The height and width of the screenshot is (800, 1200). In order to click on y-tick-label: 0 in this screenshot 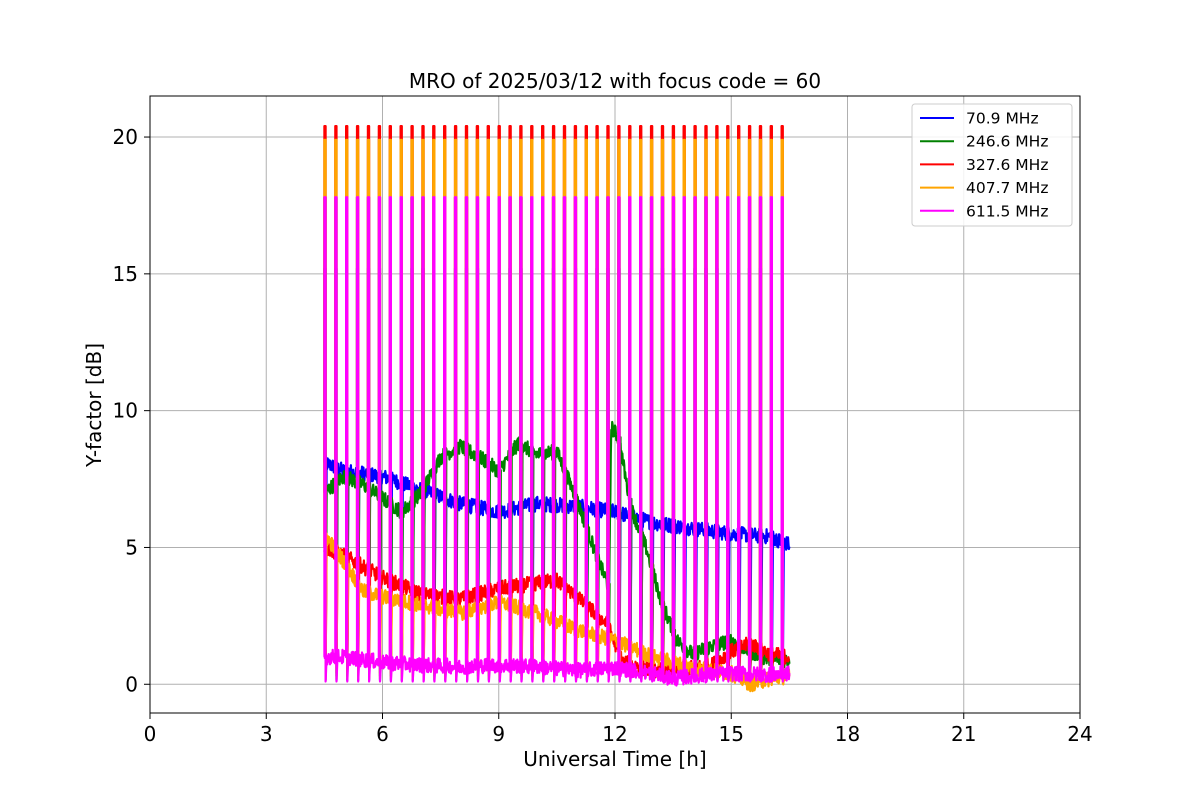, I will do `click(131, 684)`.